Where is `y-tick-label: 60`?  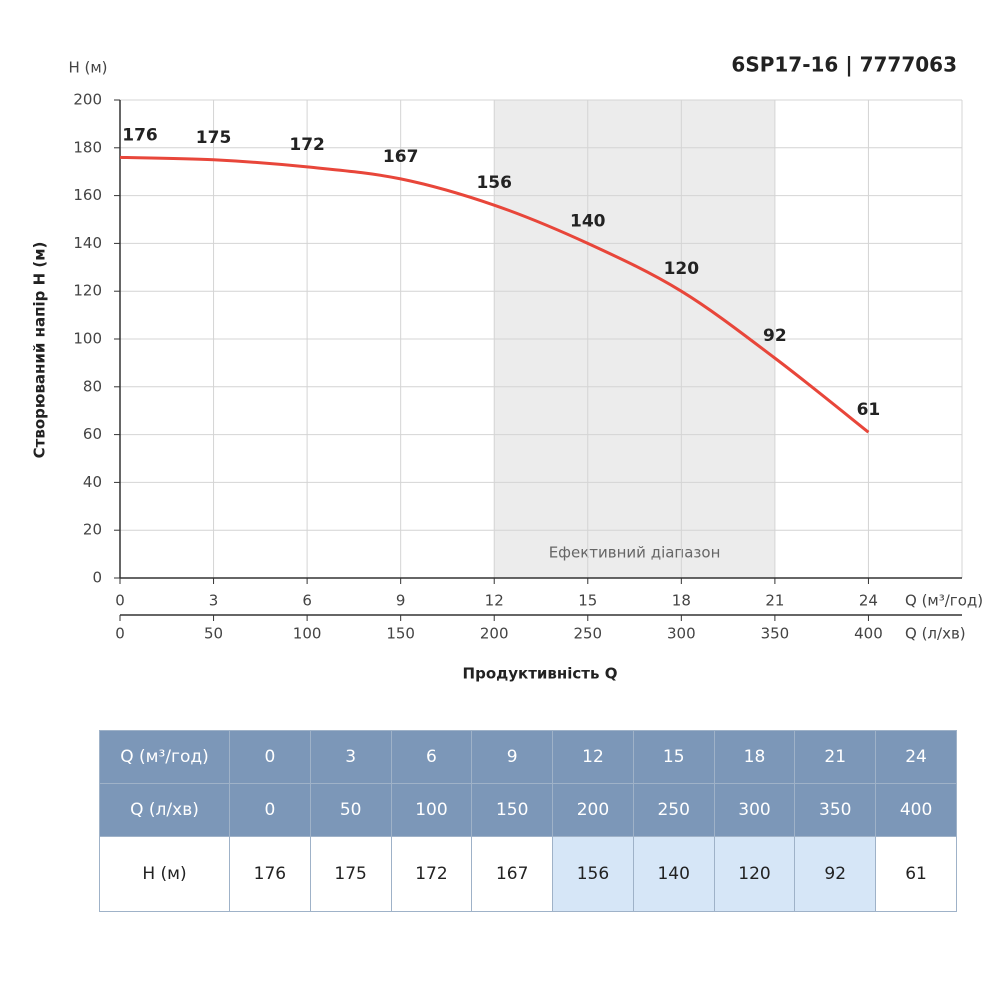
y-tick-label: 60 is located at coordinates (92, 434).